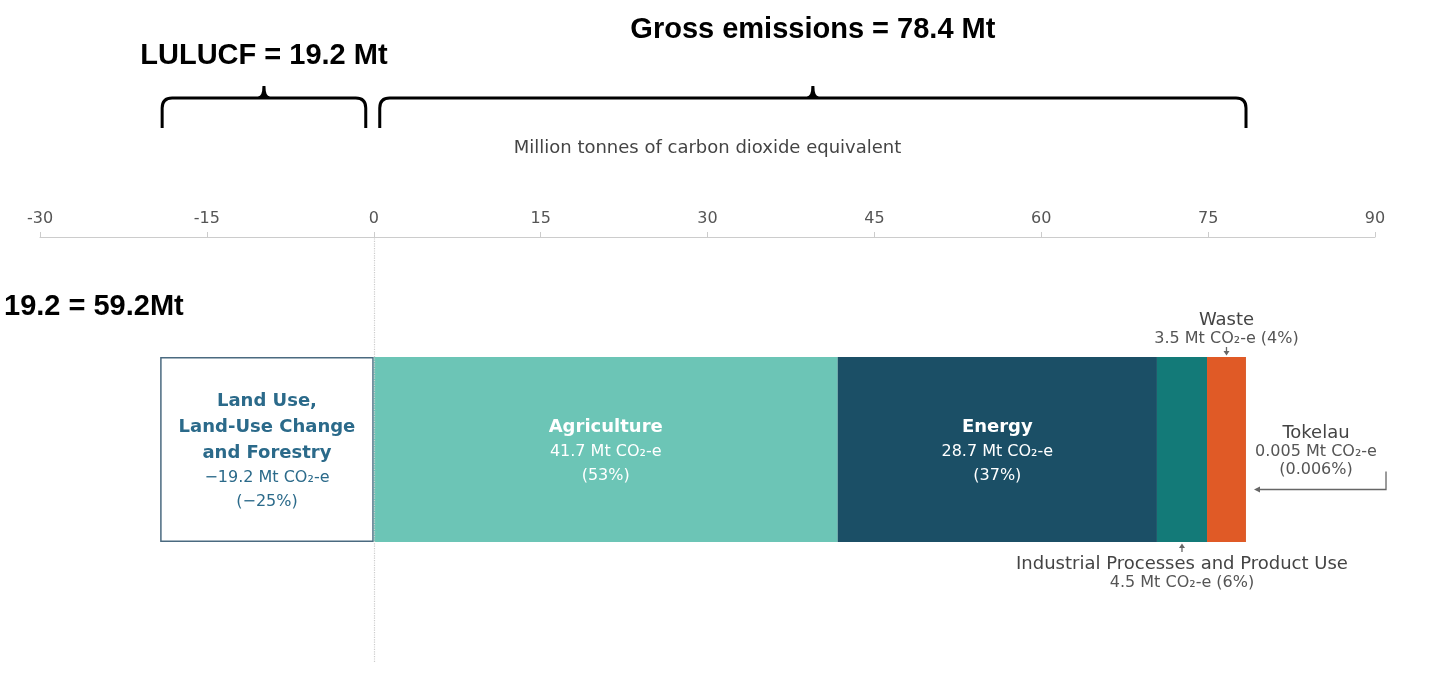 This screenshot has height=677, width=1429. Describe the element at coordinates (540, 217) in the screenshot. I see `x-tick-label: 15` at that location.